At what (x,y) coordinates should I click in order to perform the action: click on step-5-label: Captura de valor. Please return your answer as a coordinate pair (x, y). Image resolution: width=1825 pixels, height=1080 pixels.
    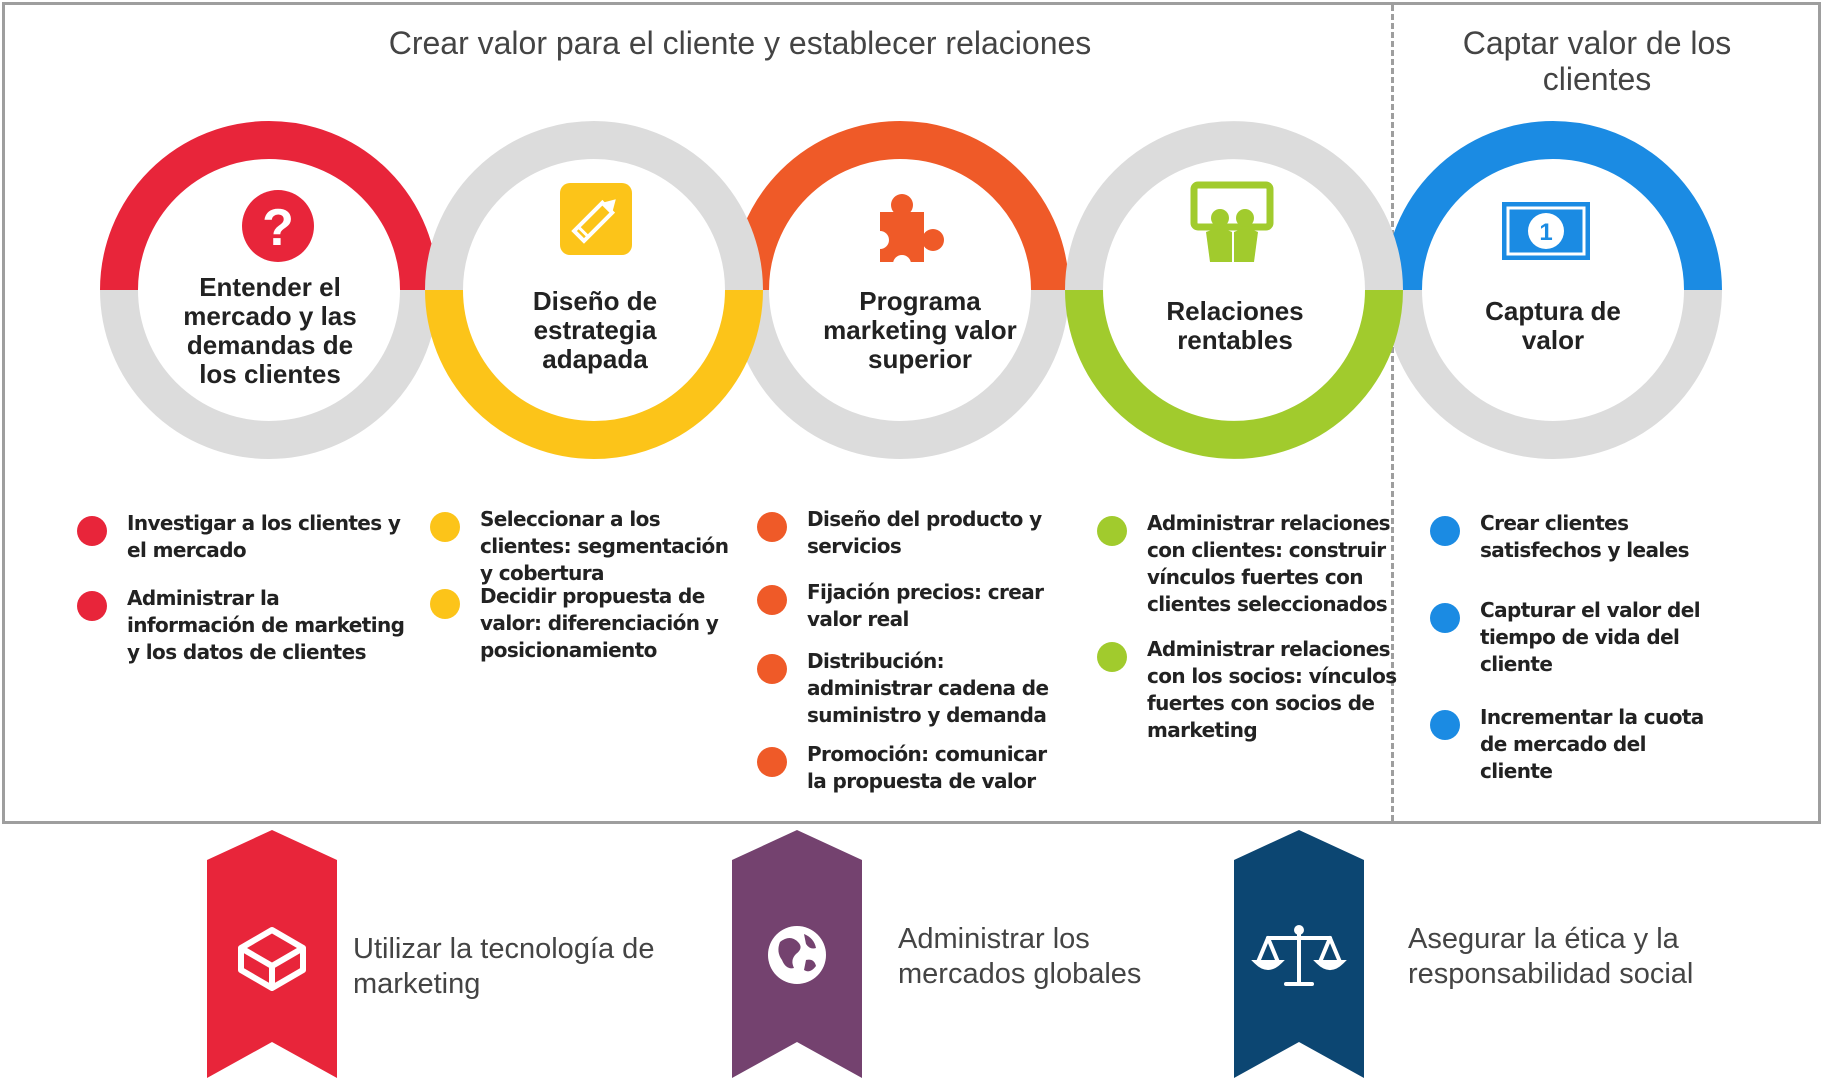
    Looking at the image, I should click on (1553, 325).